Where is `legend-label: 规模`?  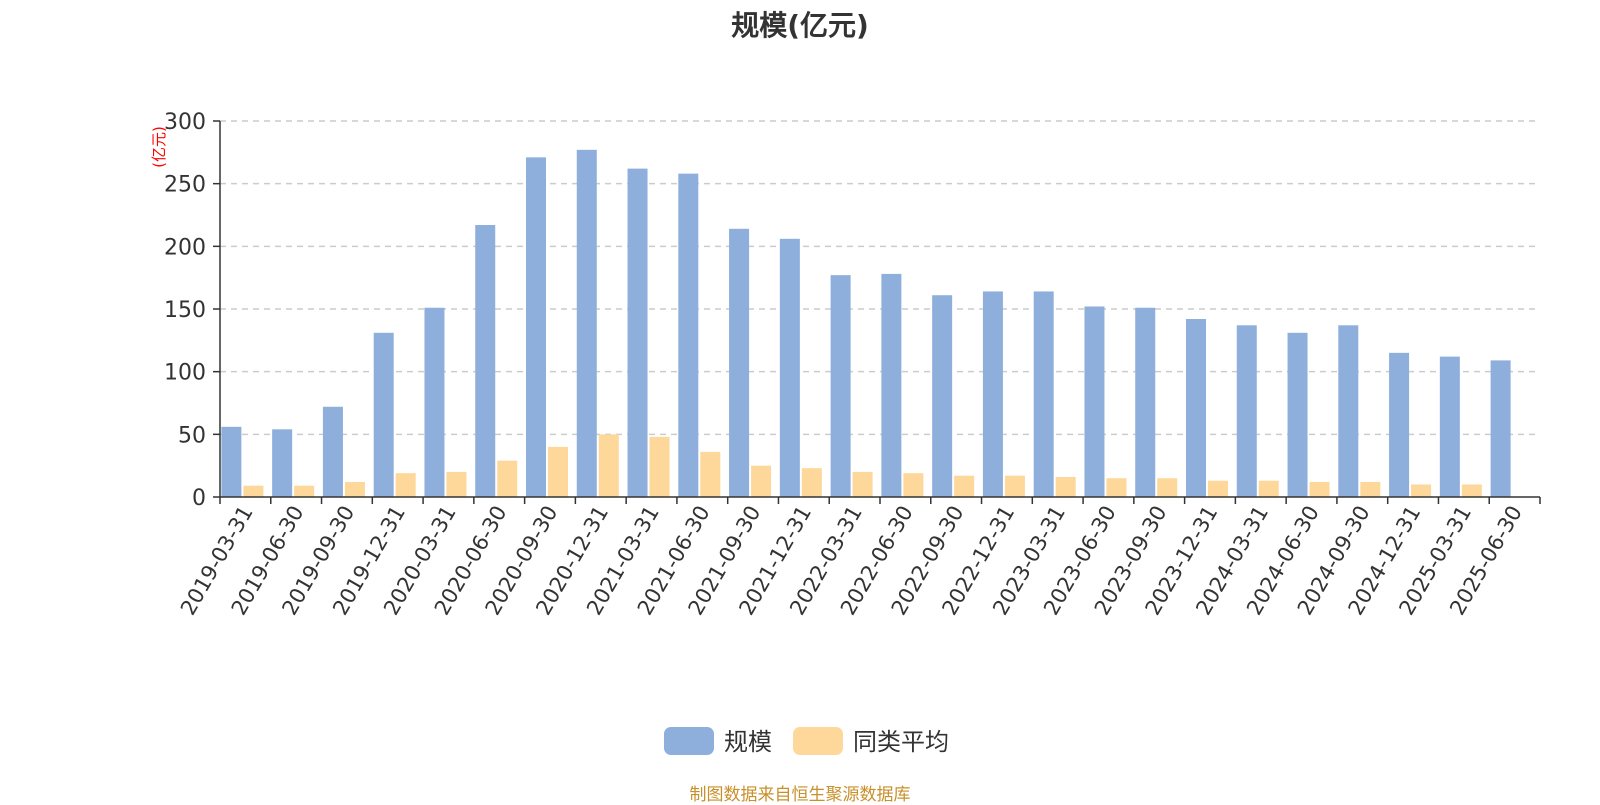
legend-label: 规模 is located at coordinates (748, 742).